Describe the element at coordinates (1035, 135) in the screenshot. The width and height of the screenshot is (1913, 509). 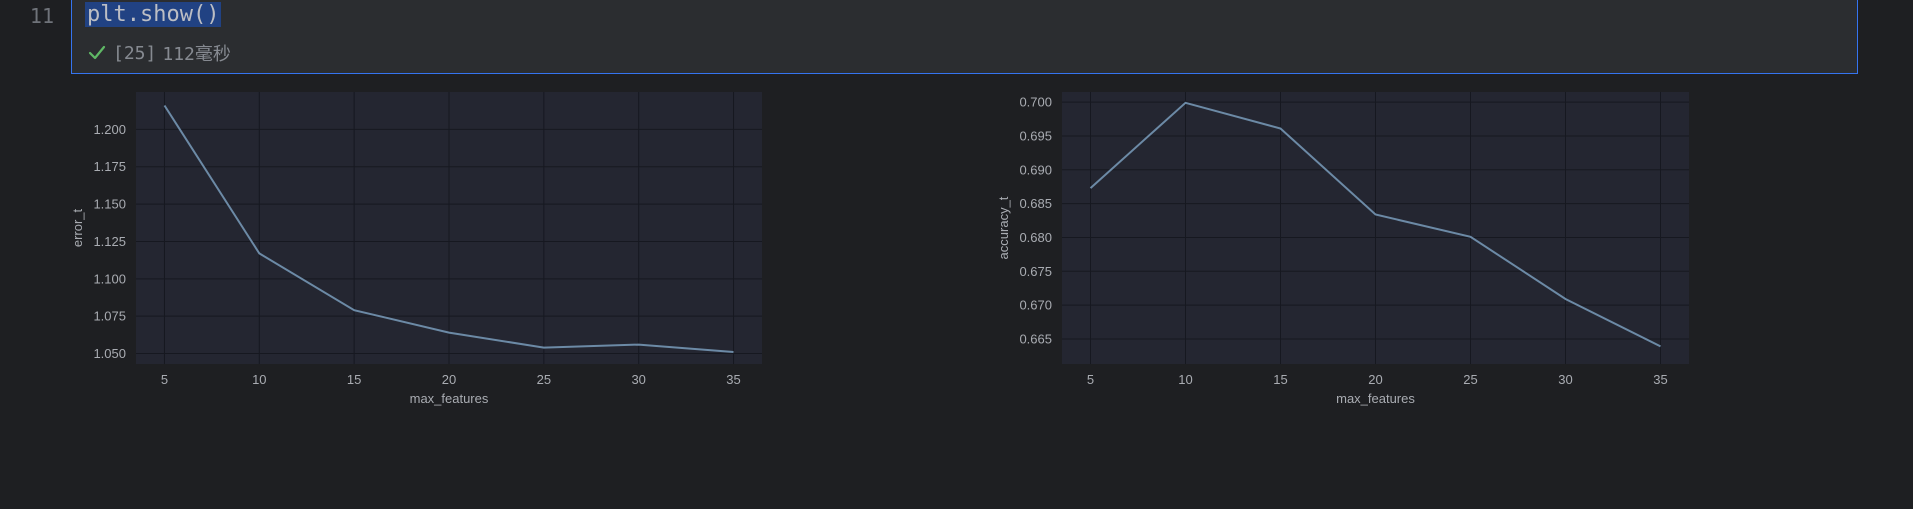
I see `y-tick-label: 0.695` at that location.